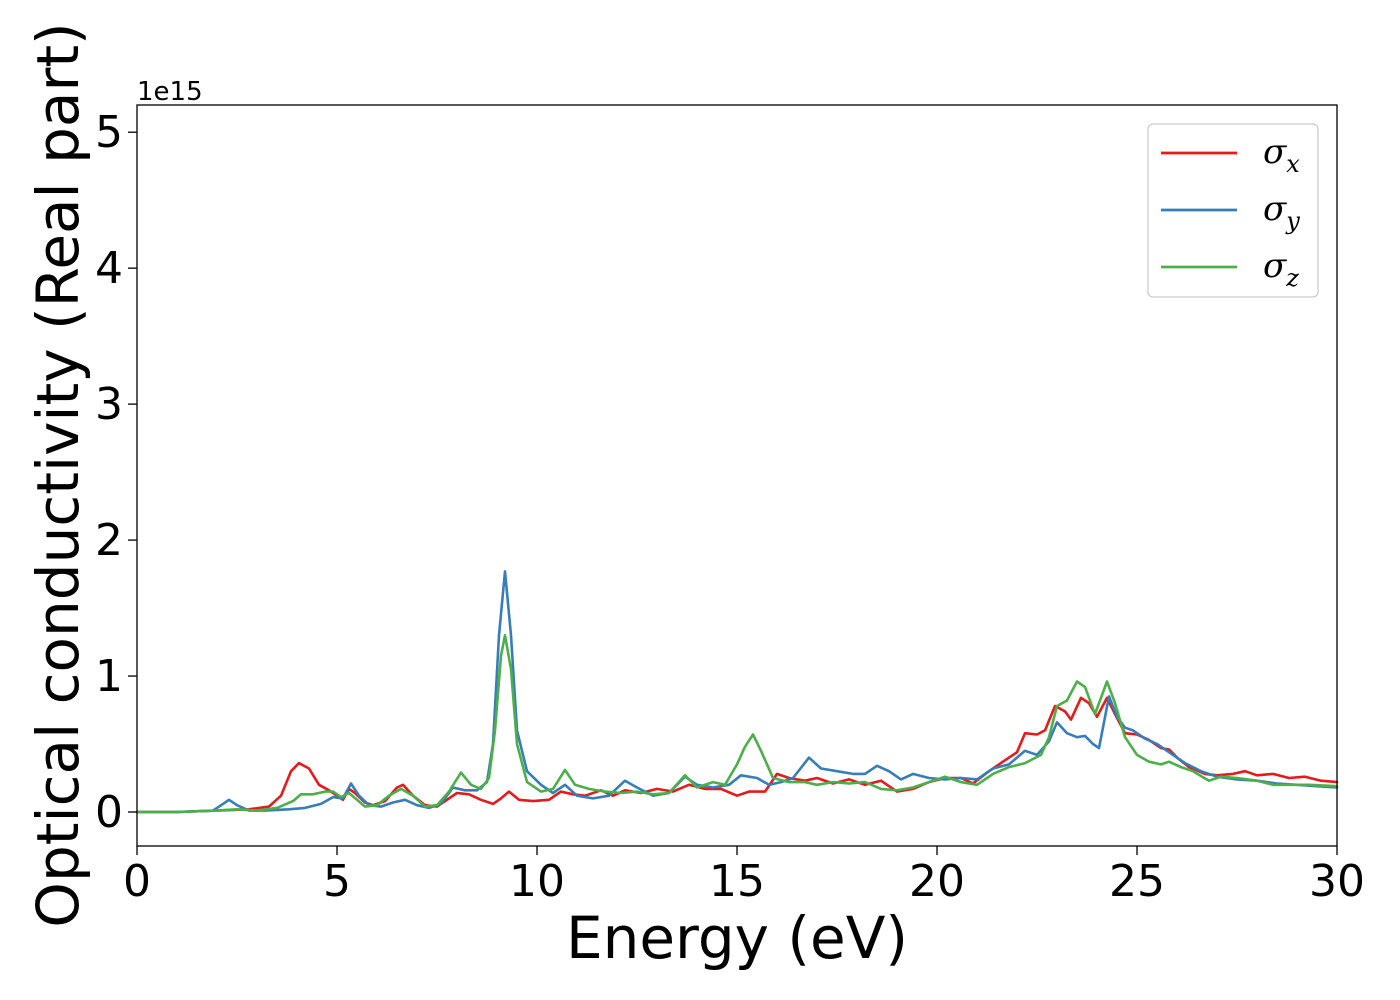 This screenshot has width=1400, height=1000. Describe the element at coordinates (337, 881) in the screenshot. I see `x-tick-label: 5` at that location.